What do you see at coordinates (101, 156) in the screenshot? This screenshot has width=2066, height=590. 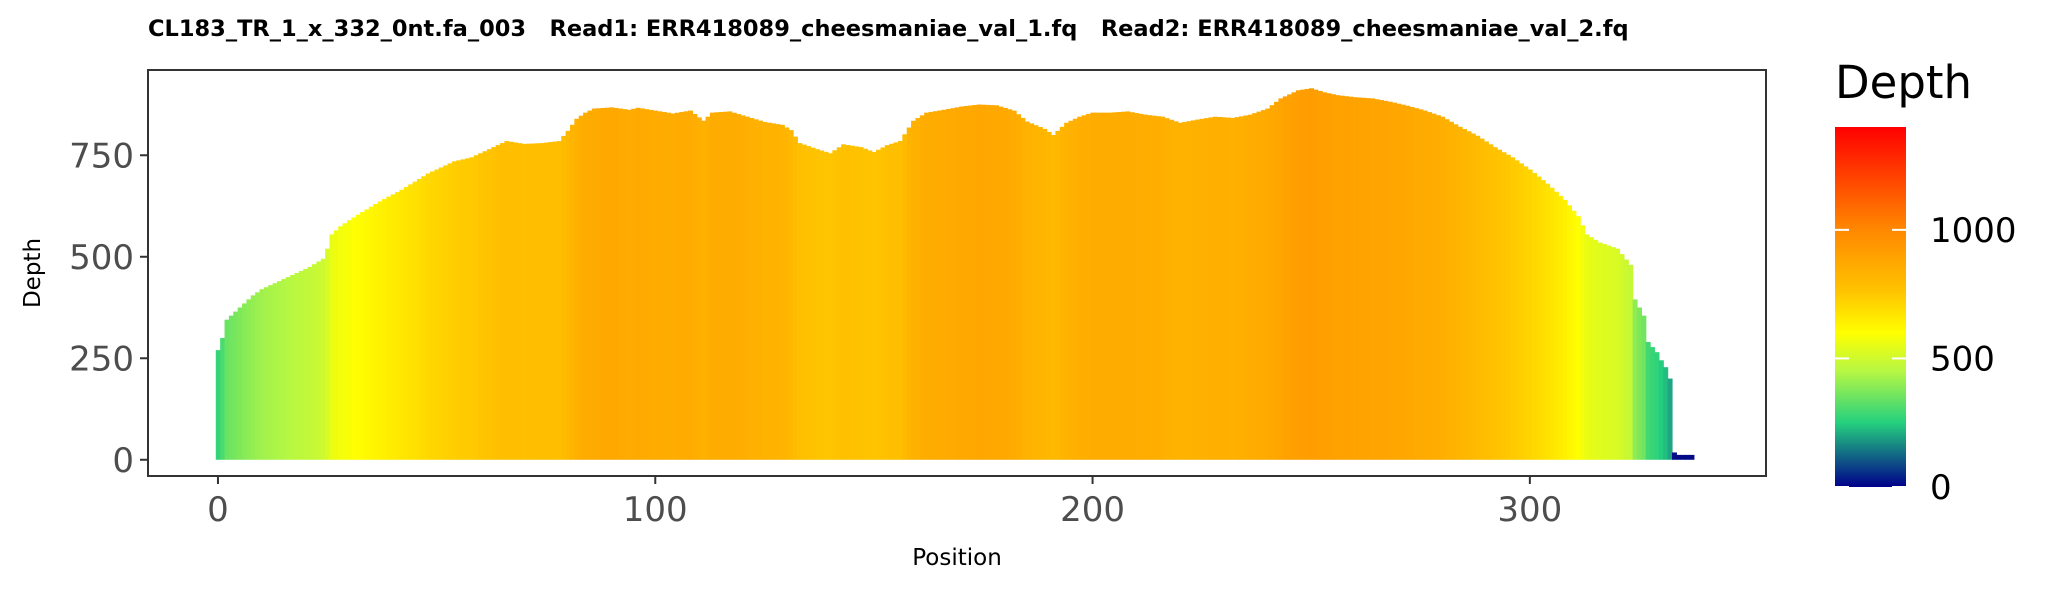 I see `y-tick-label: 750` at bounding box center [101, 156].